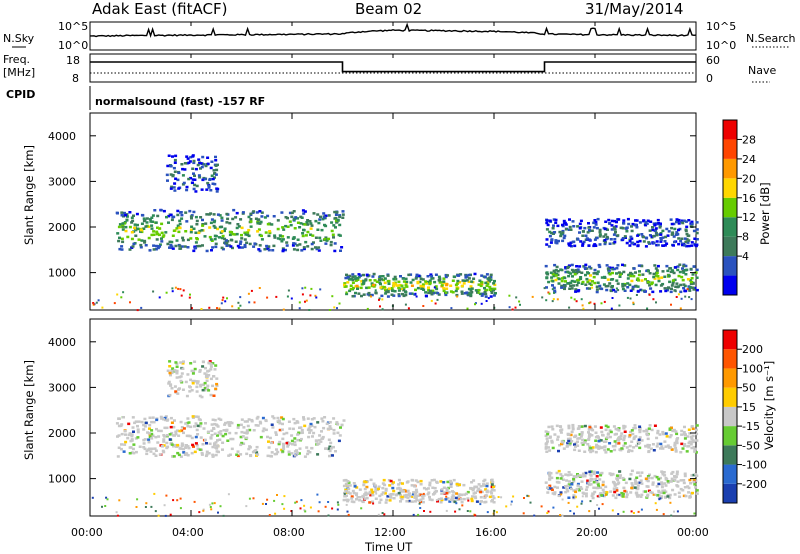  Describe the element at coordinates (730, 149) in the screenshot. I see `power-colorbar-swatch` at that location.